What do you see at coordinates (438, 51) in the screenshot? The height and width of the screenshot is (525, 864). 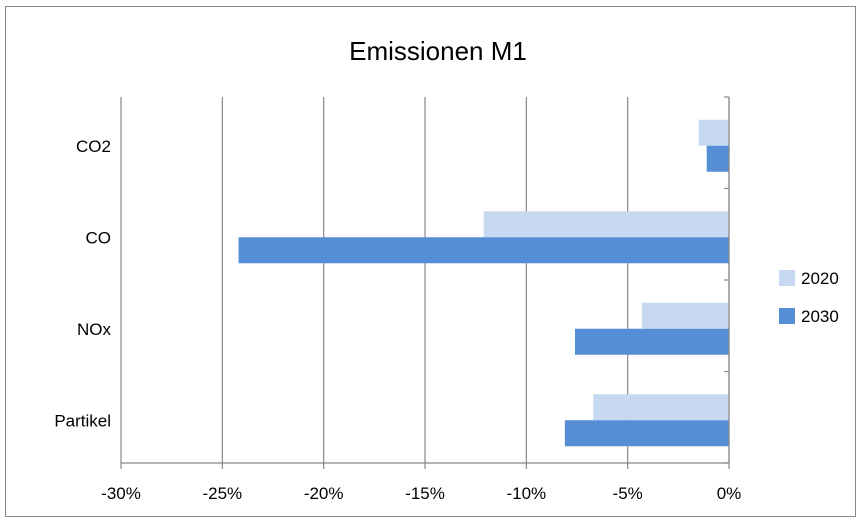 I see `chart-title: Emissionen M1` at bounding box center [438, 51].